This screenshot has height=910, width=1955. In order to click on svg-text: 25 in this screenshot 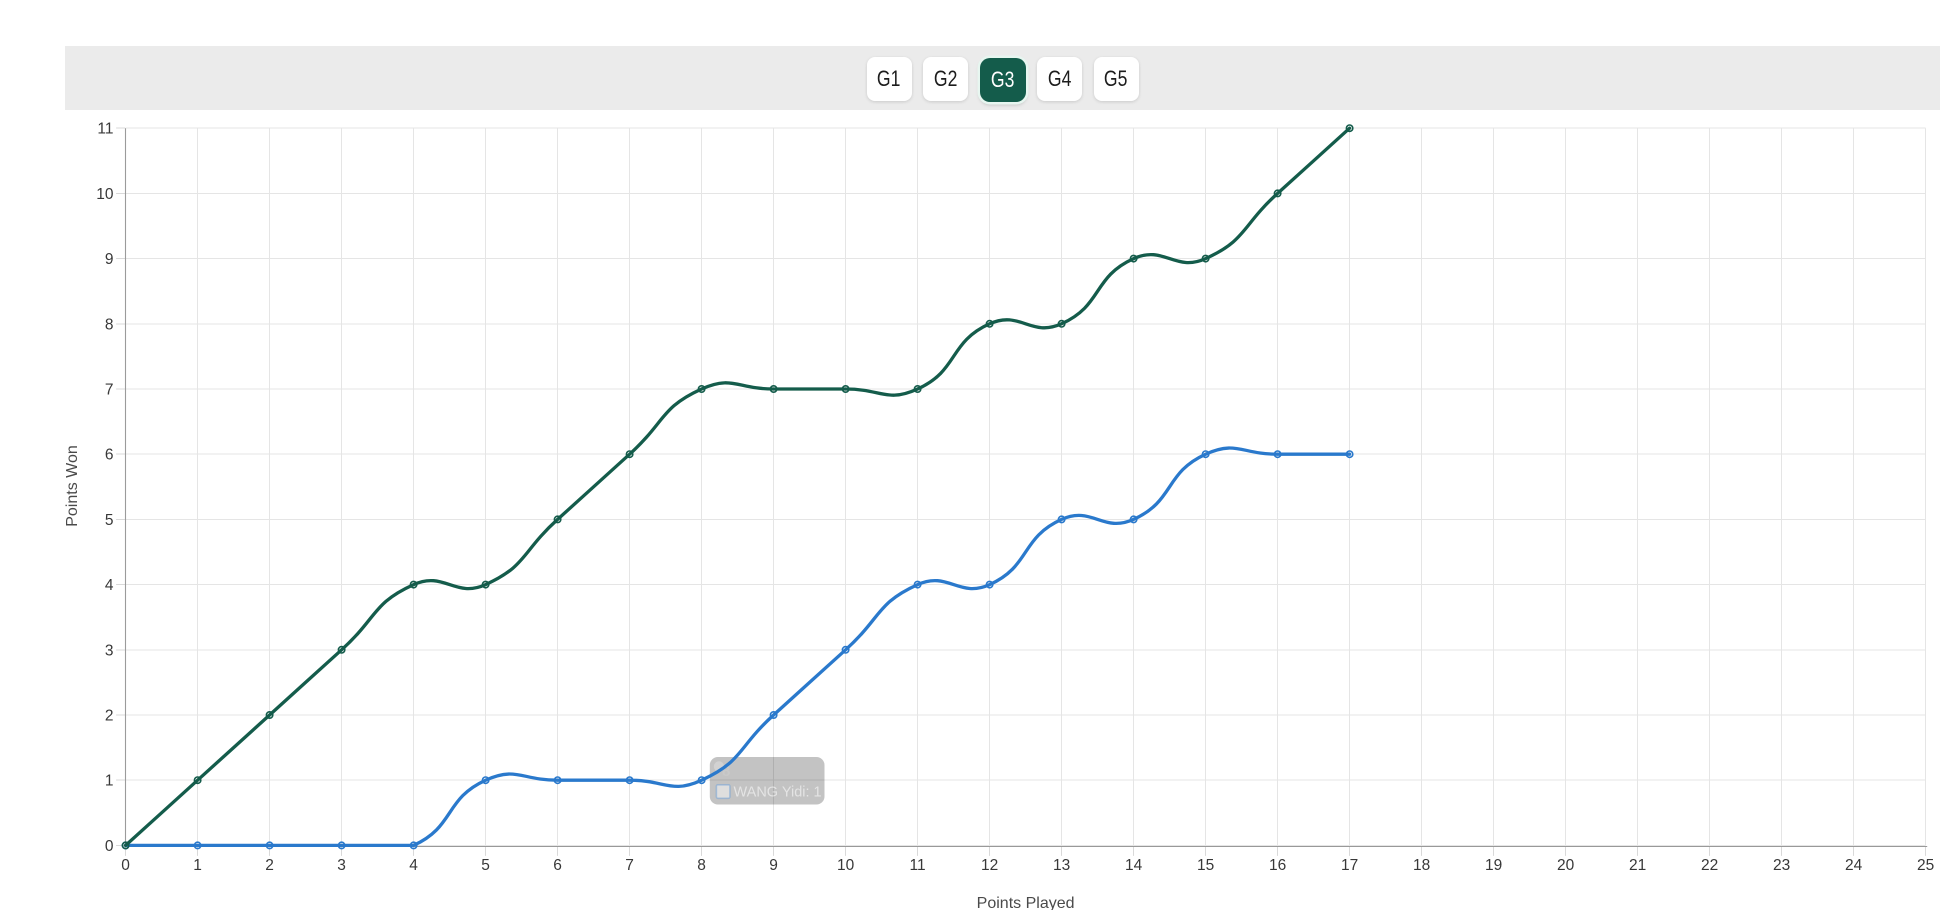, I will do `click(1925, 865)`.